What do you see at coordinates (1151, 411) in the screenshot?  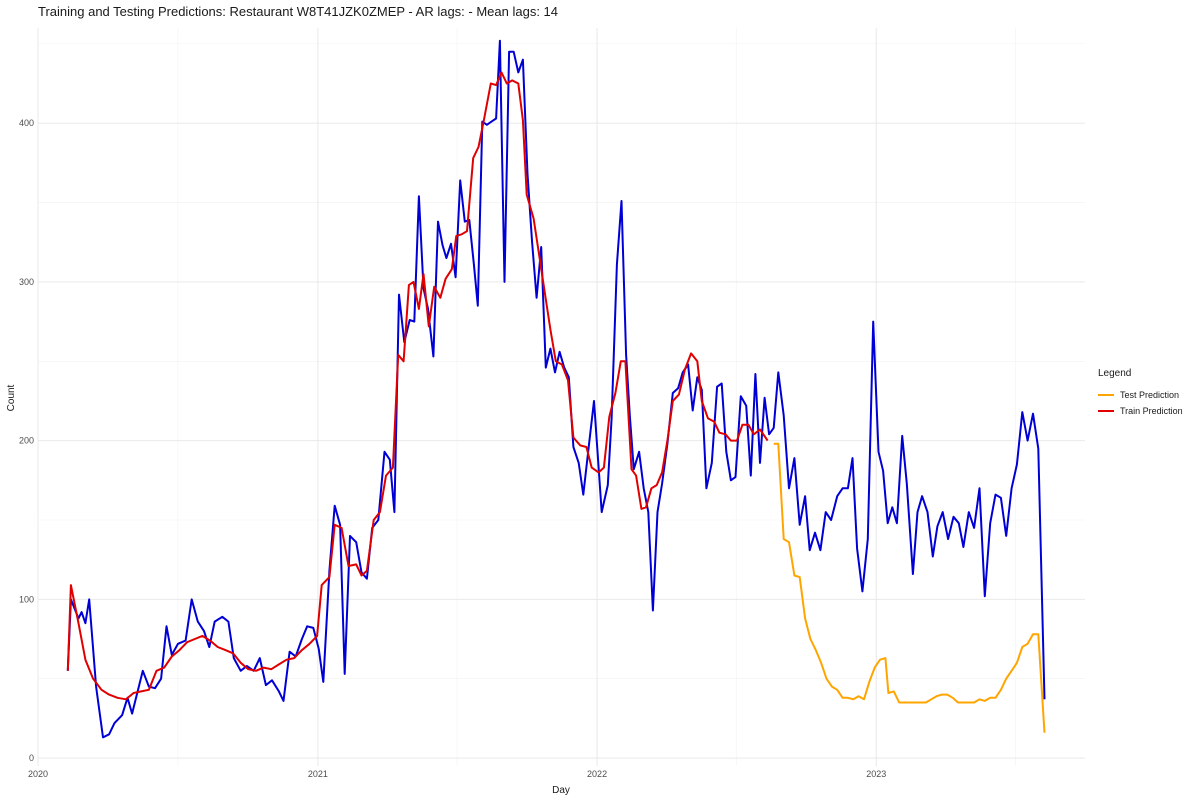 I see `legend-label-train: Train Prediction` at bounding box center [1151, 411].